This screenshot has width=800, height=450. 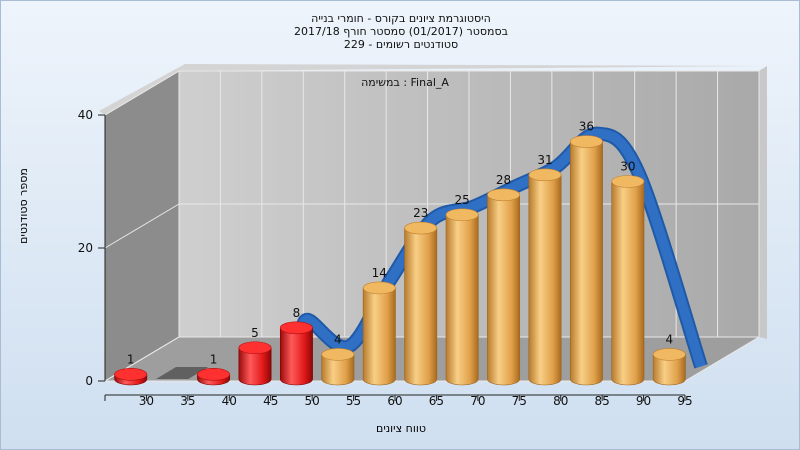 I want to click on bar-value-label: 25, so click(x=462, y=200).